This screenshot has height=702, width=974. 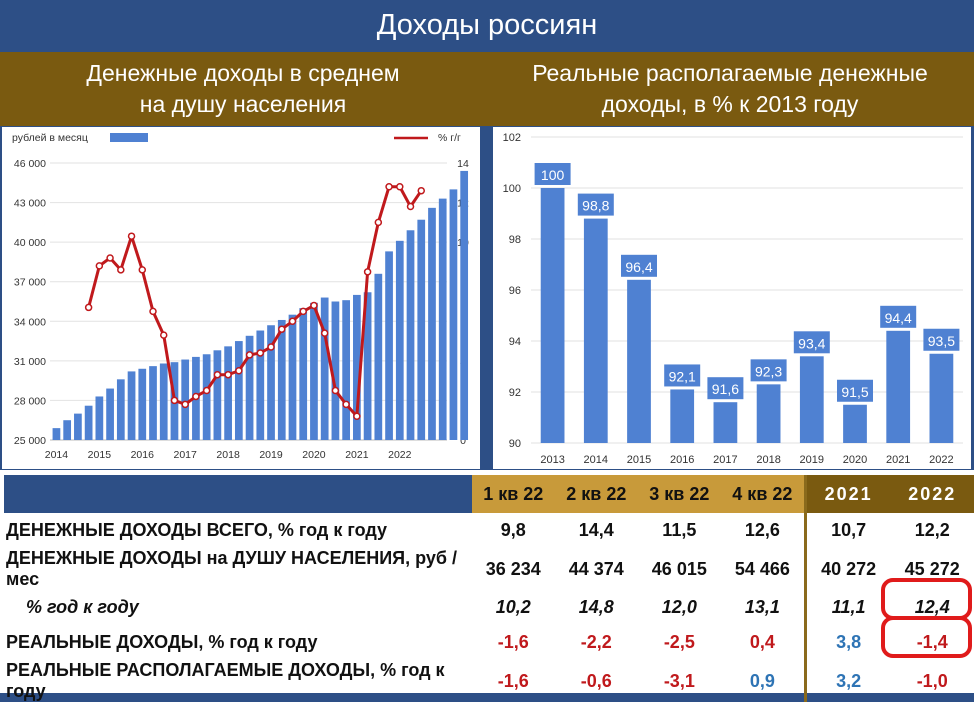 I want to click on data-label: 91,6, so click(x=725, y=389).